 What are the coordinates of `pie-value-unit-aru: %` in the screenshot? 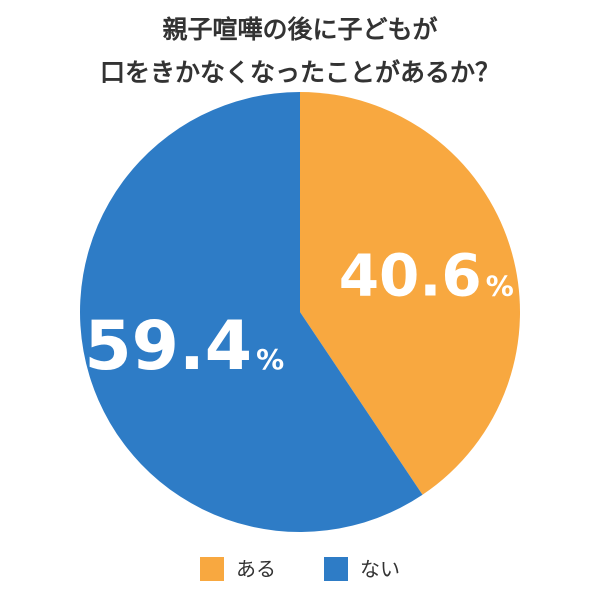 It's located at (500, 286).